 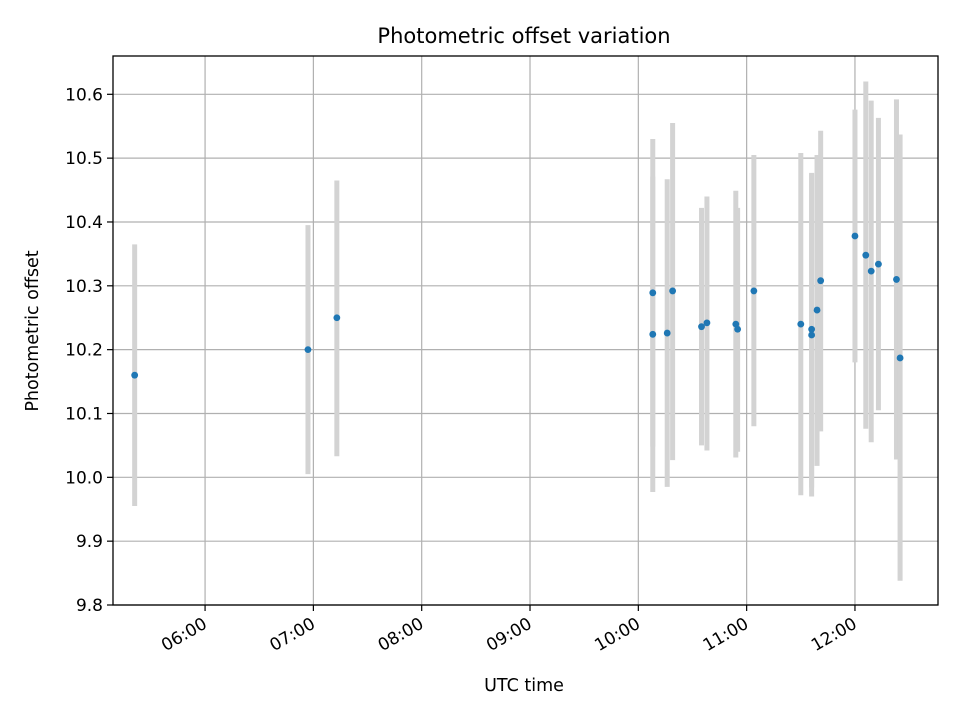 I want to click on x-tick-label: 08:00, so click(x=401, y=635).